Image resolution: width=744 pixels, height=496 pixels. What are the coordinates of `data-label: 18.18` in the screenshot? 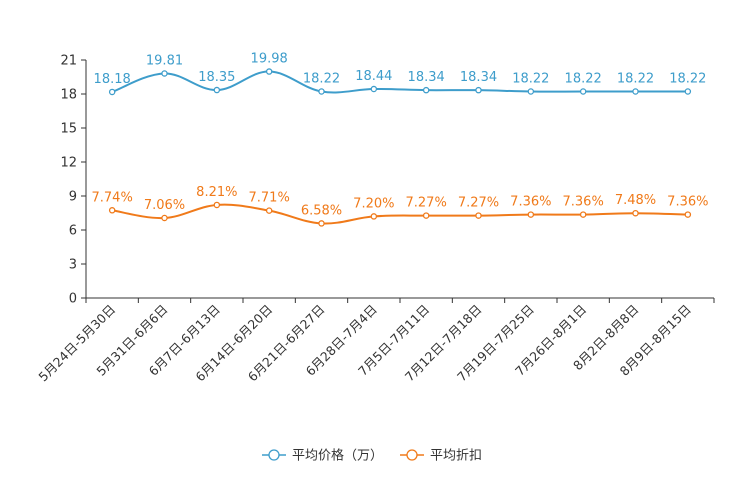 It's located at (112, 79).